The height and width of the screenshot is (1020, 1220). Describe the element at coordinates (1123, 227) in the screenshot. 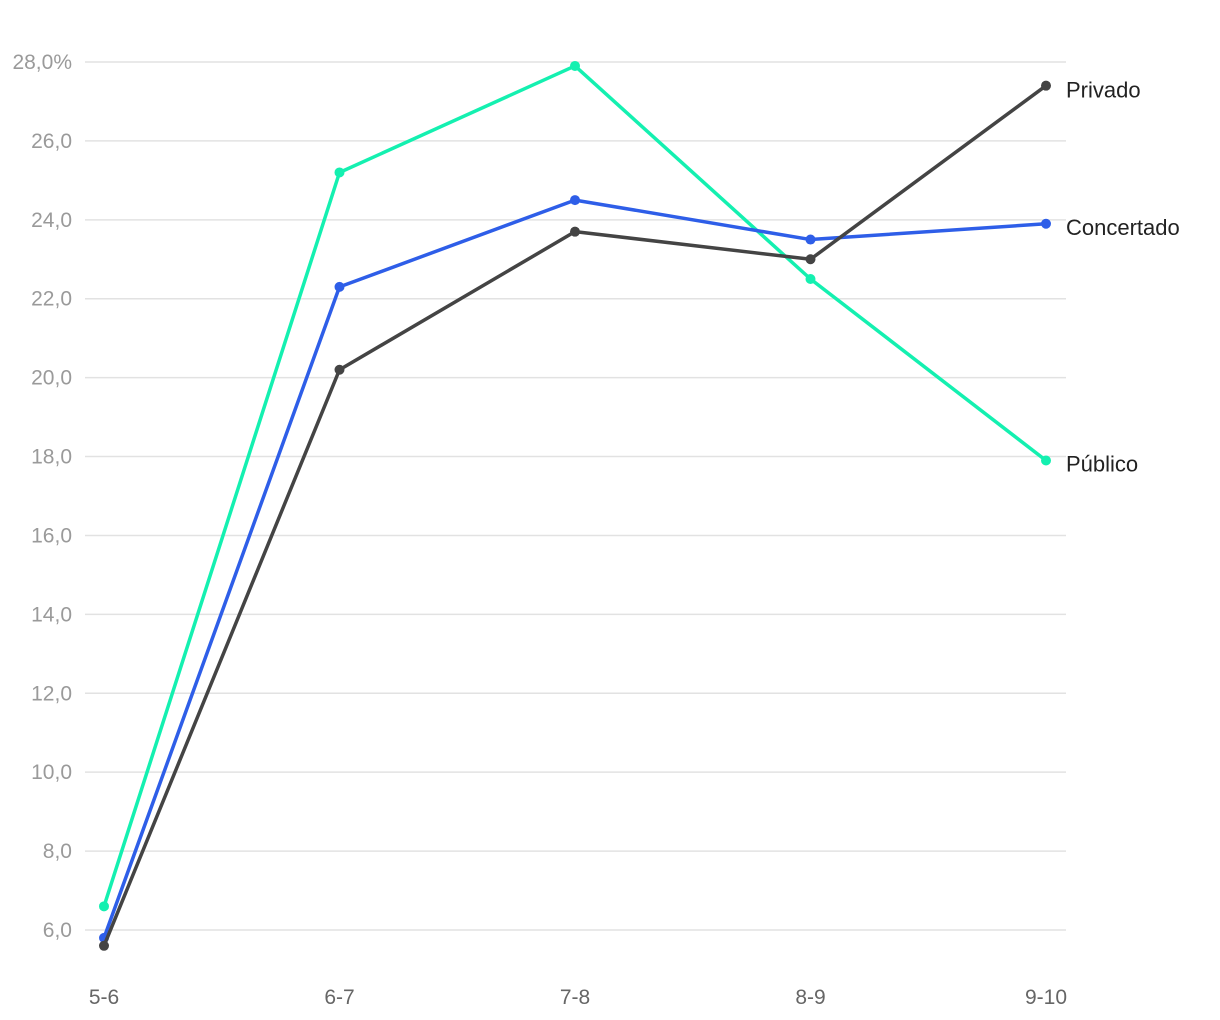

I see `series-label: Concertado` at that location.